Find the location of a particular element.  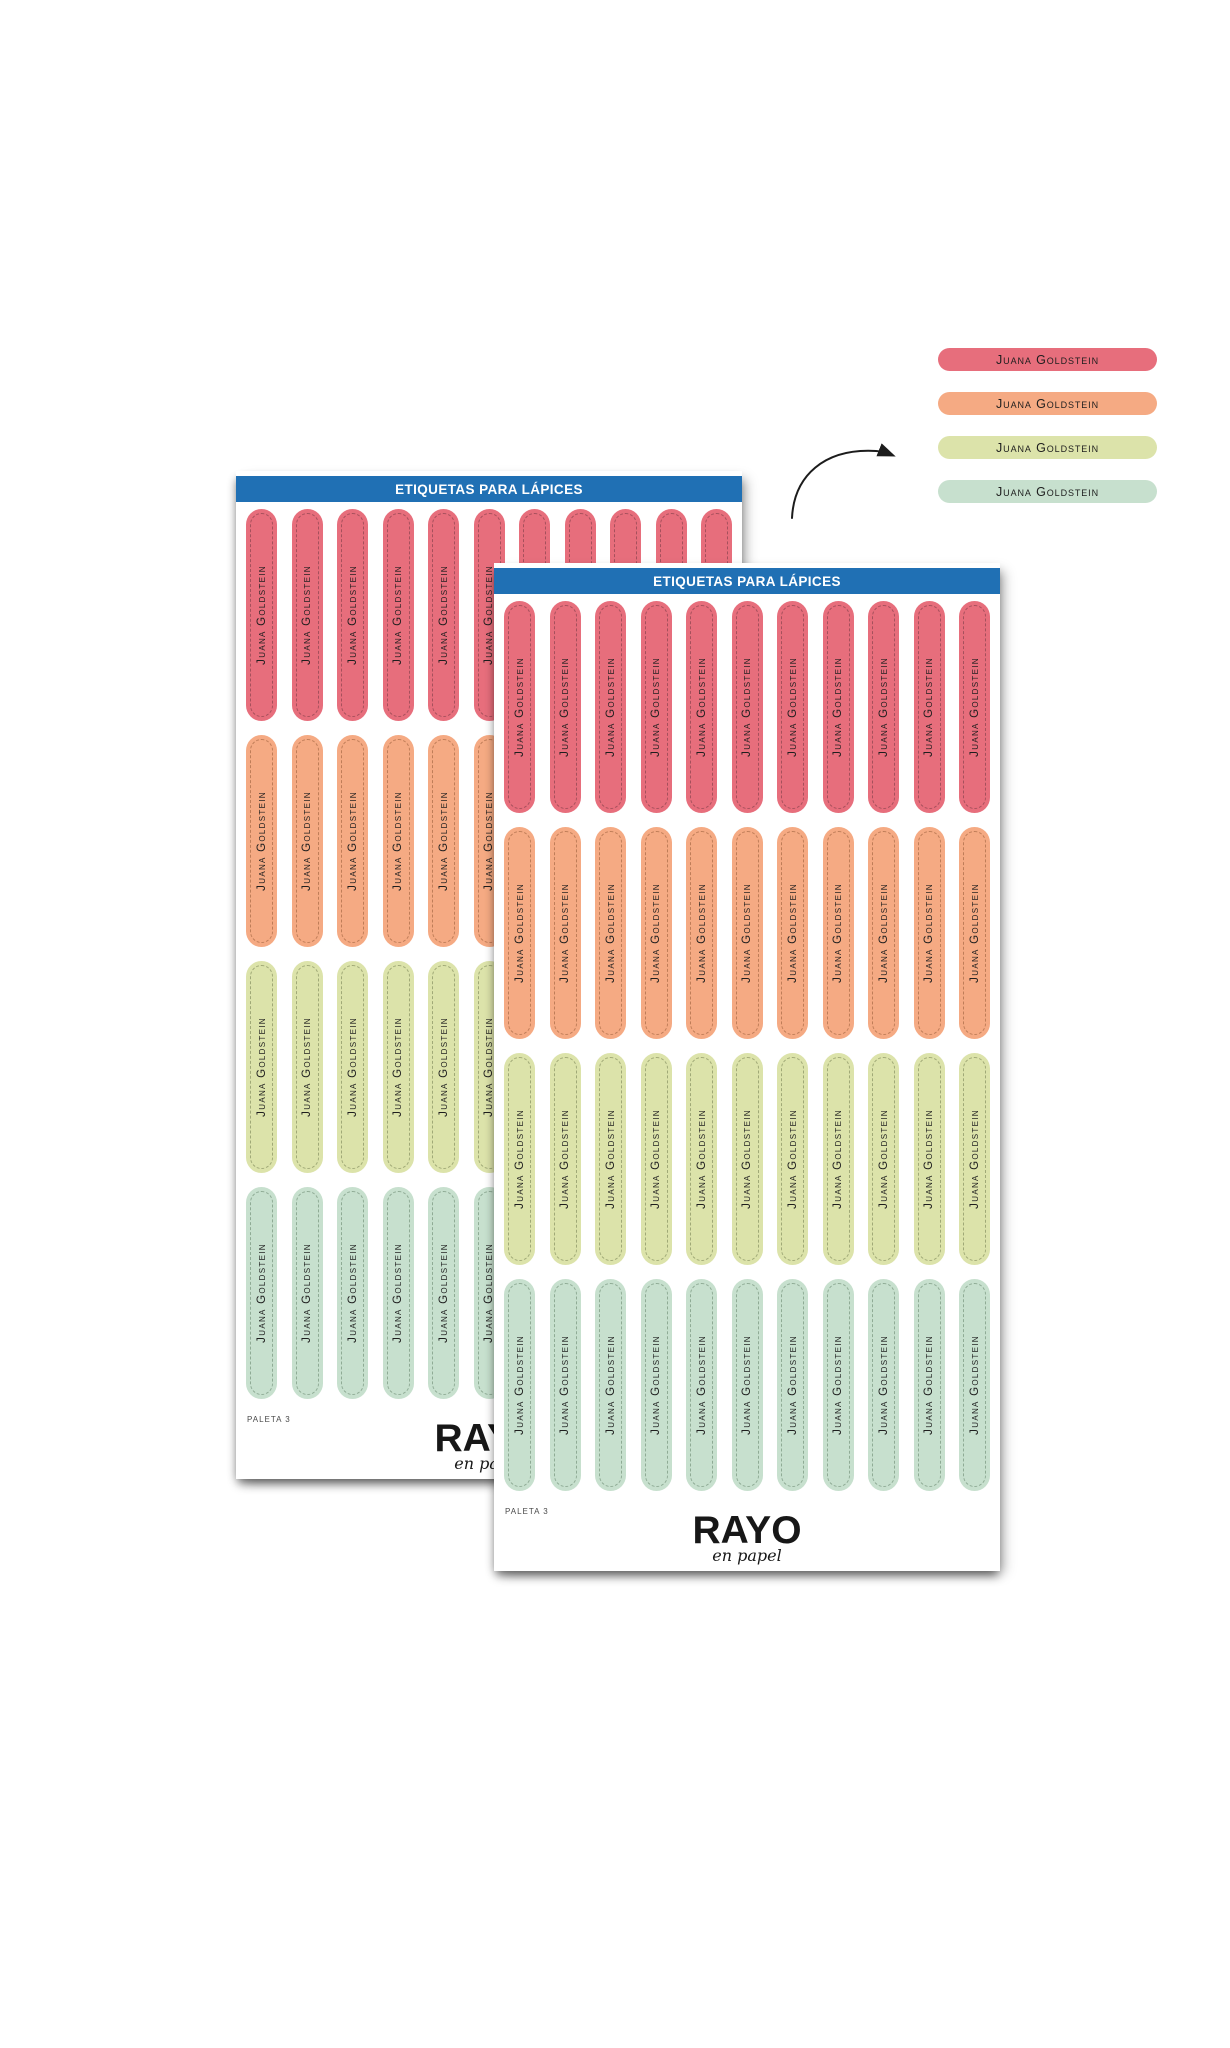

brand-logo: RAYO en papel is located at coordinates (747, 1538).